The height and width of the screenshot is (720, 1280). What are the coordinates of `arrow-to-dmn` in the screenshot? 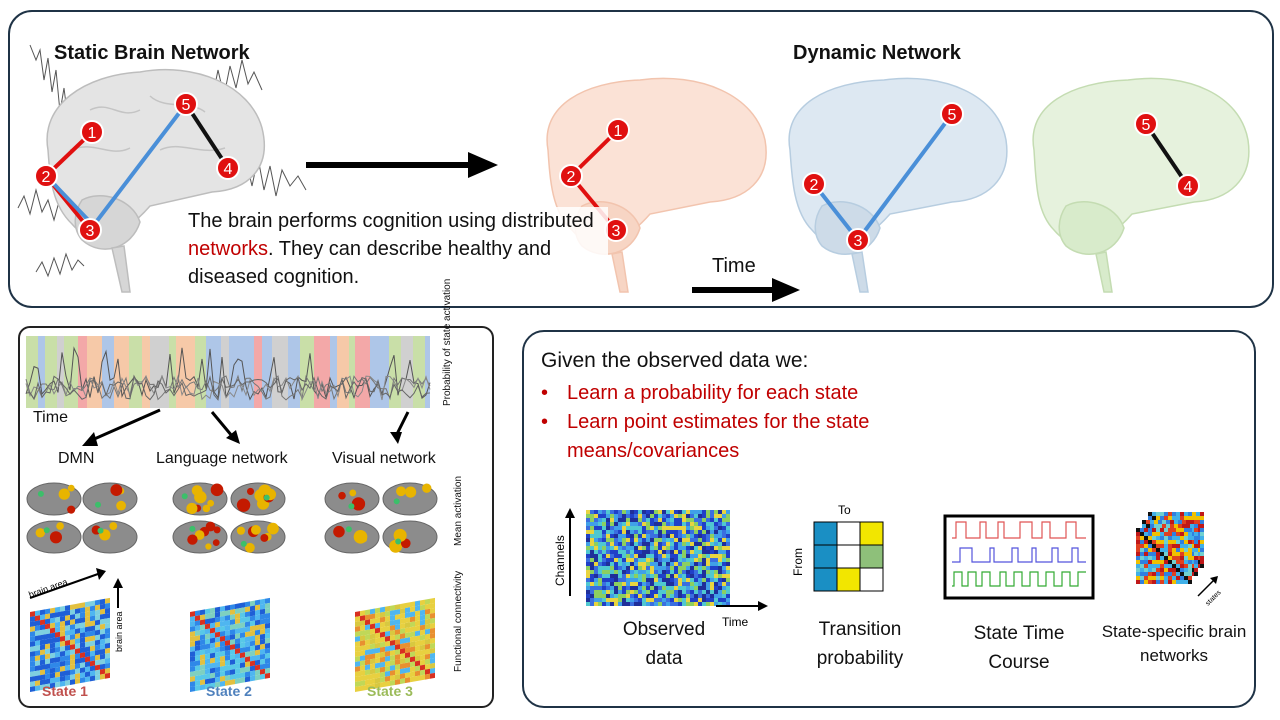 It's located at (126, 425).